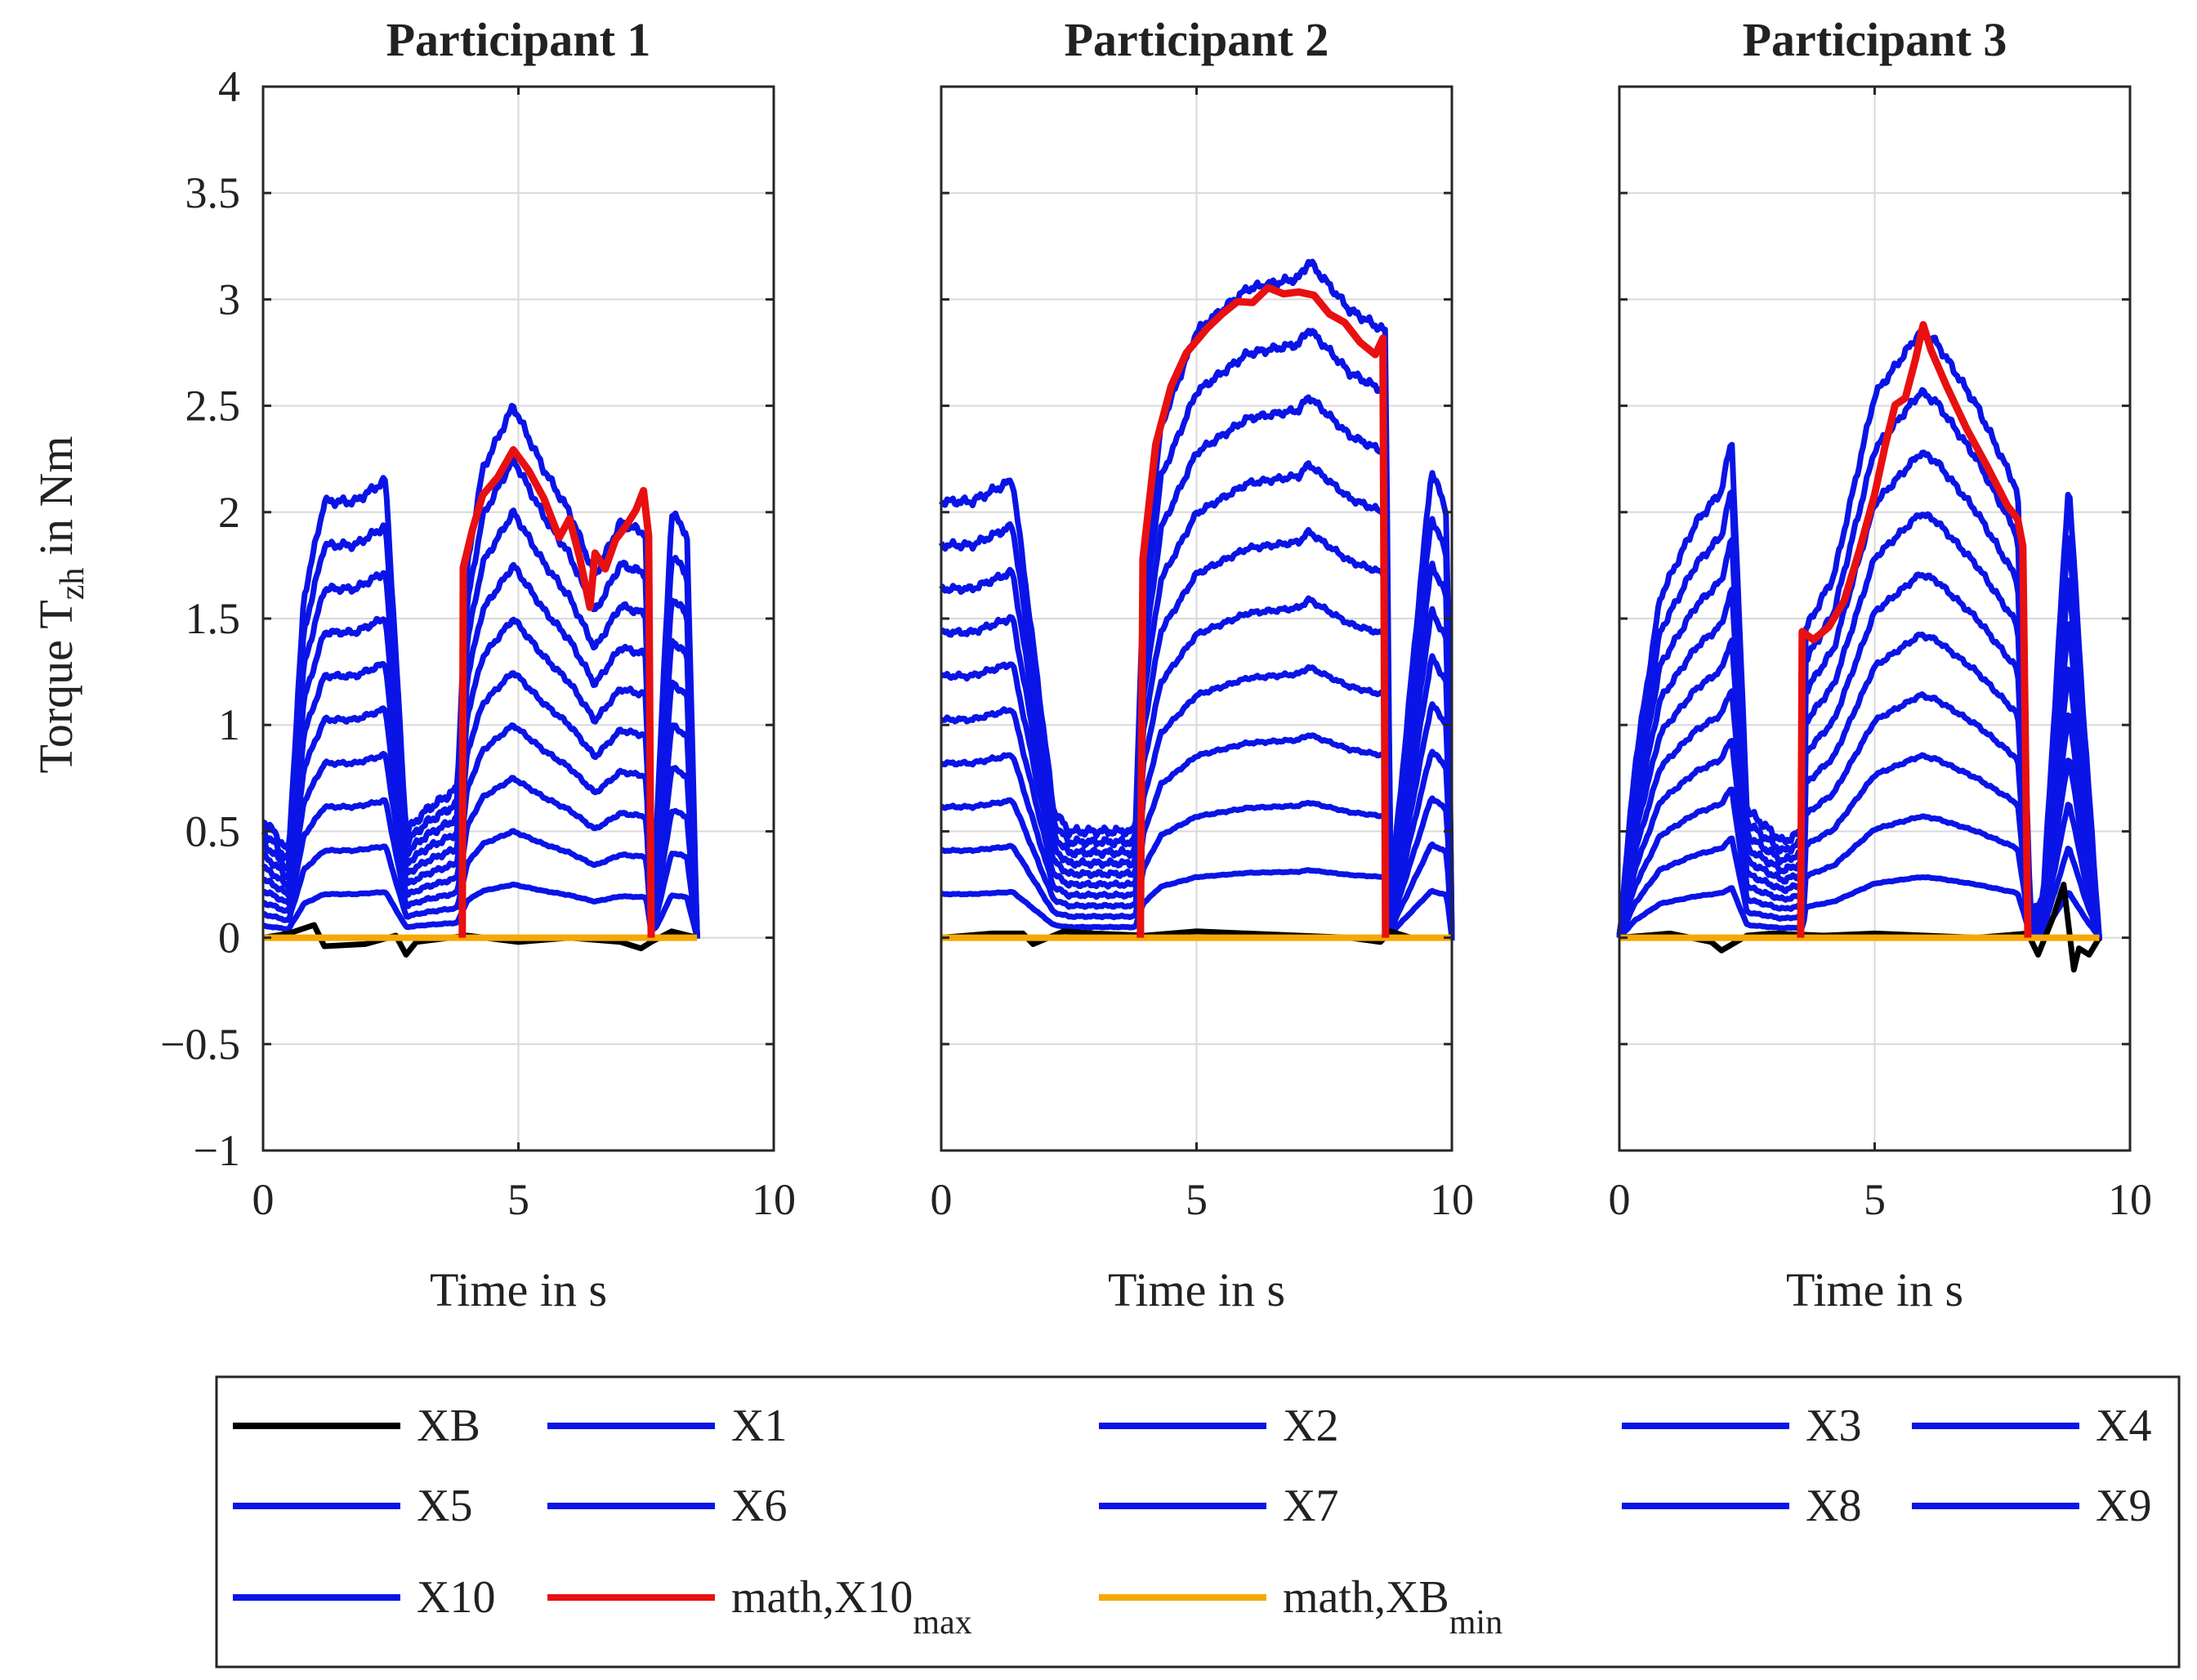 This screenshot has width=2197, height=1680. I want to click on x-tick-label-2-2: 10, so click(1452, 1199).